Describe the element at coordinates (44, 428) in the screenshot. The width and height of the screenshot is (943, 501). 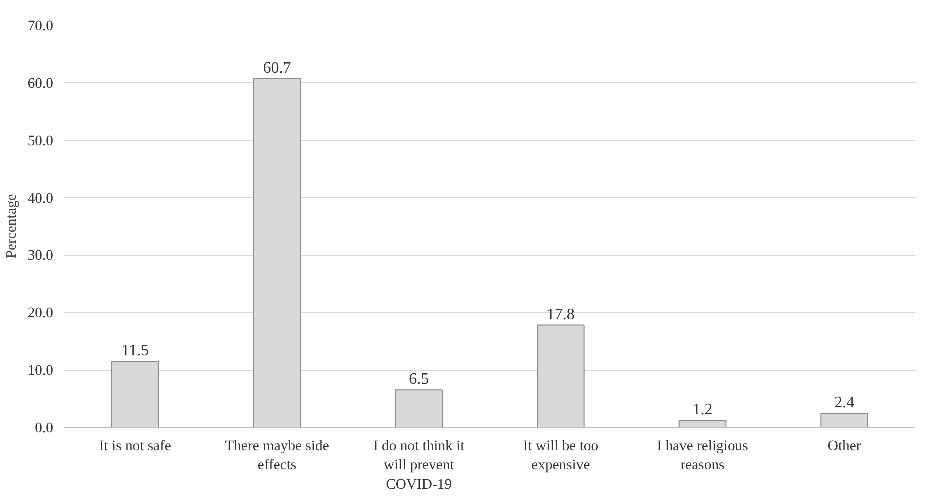
I see `y-tick-label: 0.0` at that location.